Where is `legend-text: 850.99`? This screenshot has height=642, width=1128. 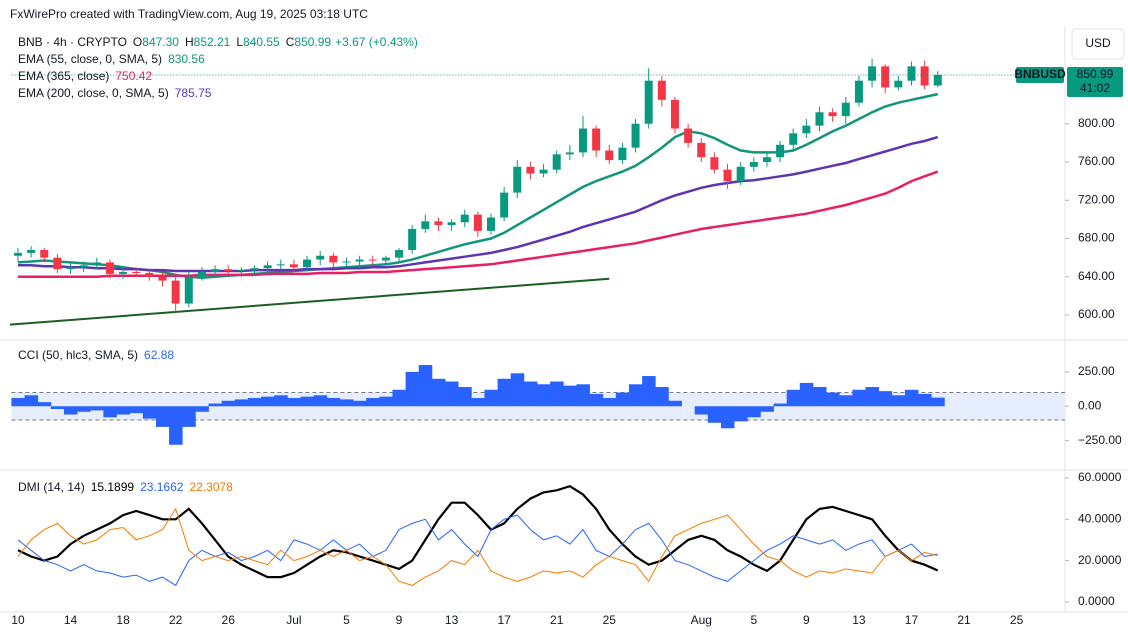
legend-text: 850.99 is located at coordinates (312, 42).